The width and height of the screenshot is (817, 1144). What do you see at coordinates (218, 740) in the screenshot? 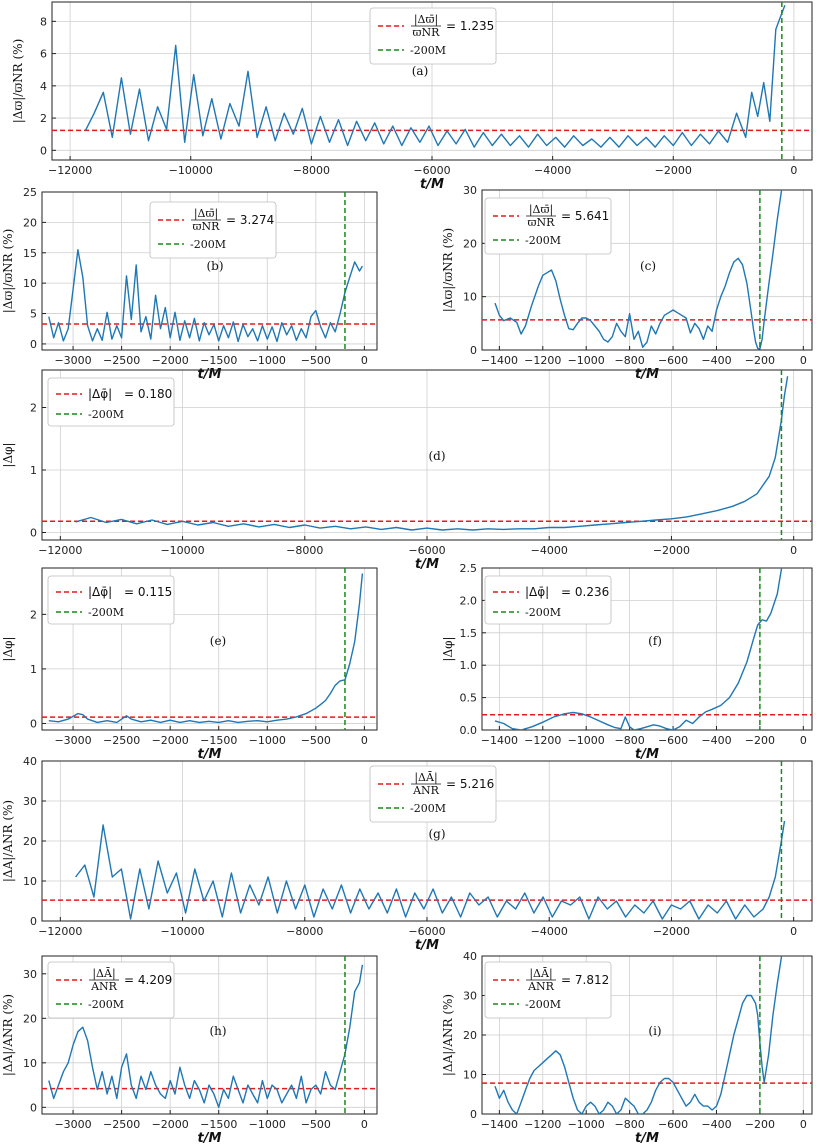
I see `x-tick-label: −1500` at bounding box center [218, 740].